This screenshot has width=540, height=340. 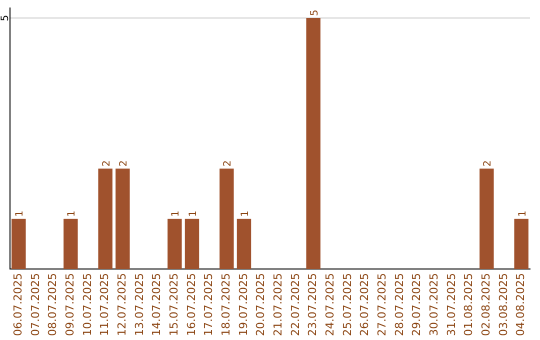 I want to click on x-tick-label: 01.08.2025, so click(x=469, y=304).